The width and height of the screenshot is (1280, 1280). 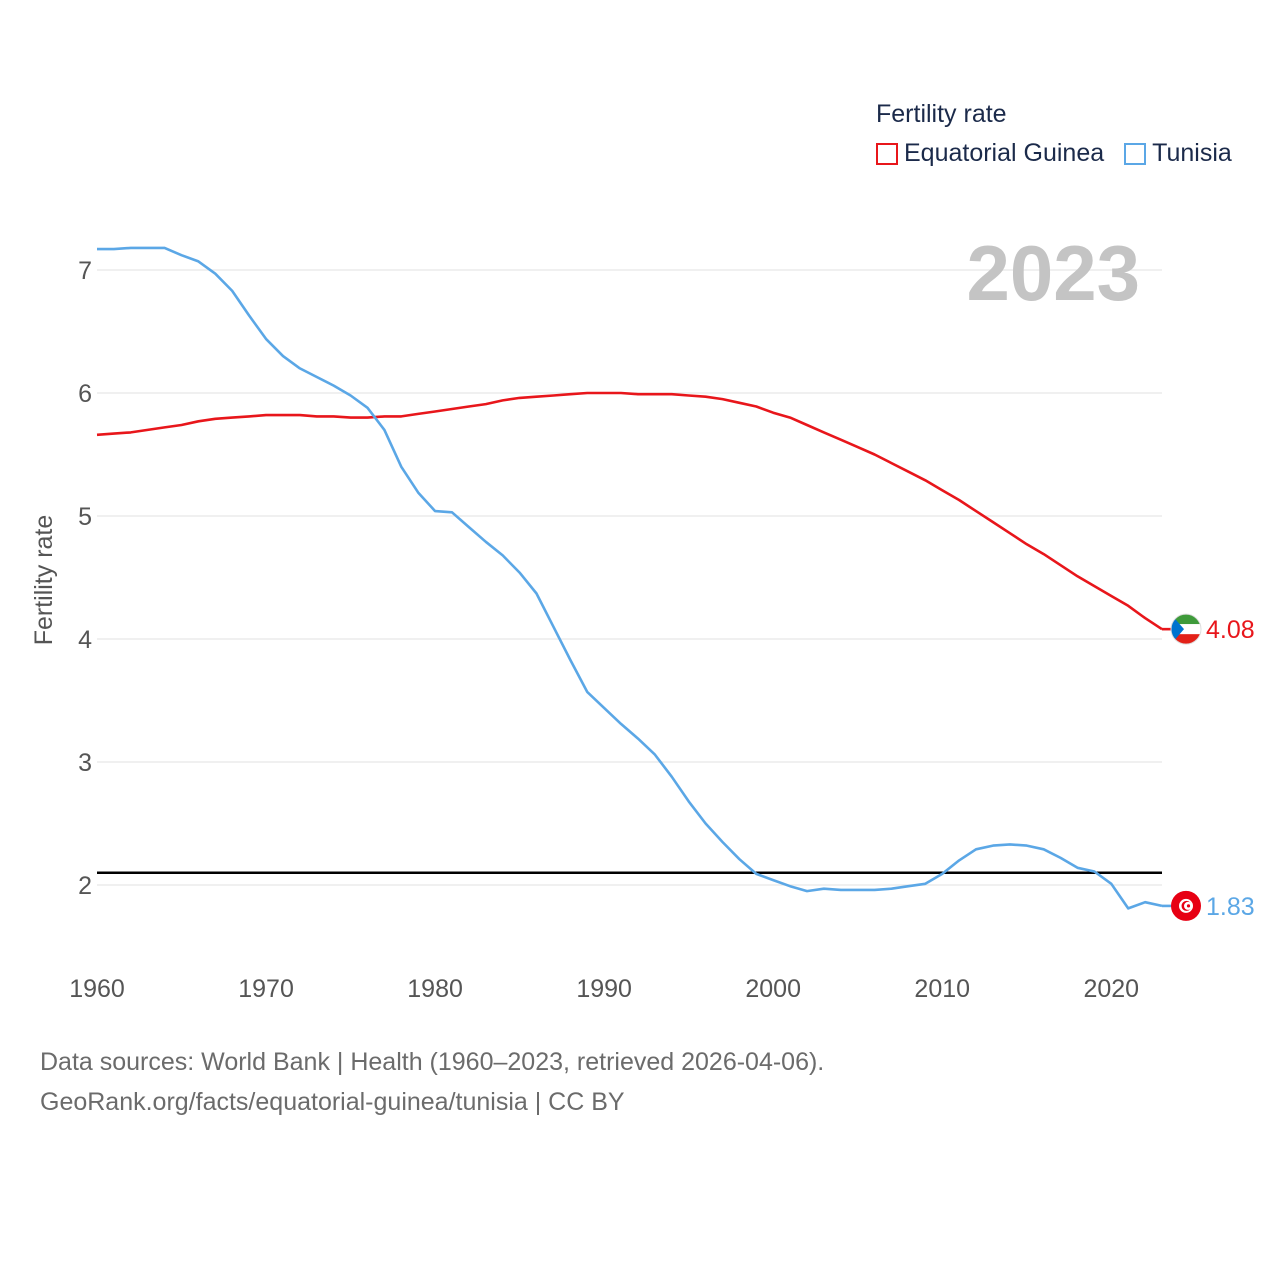 What do you see at coordinates (1054, 134) in the screenshot?
I see `legend: Fertility rate Equatorial Guinea Tunisia` at bounding box center [1054, 134].